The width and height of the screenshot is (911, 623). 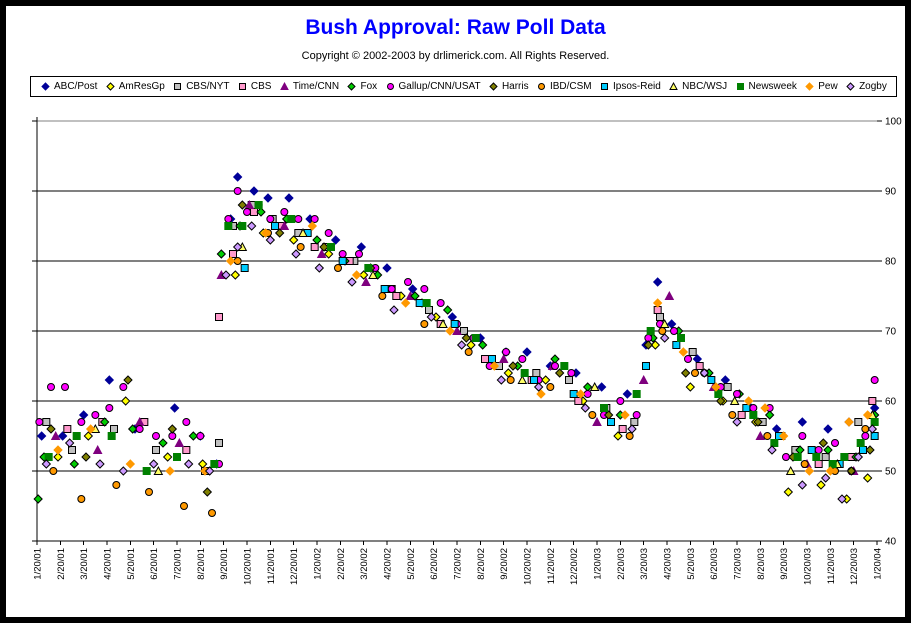 I want to click on svg-text: 4/20/02, so click(x=388, y=564).